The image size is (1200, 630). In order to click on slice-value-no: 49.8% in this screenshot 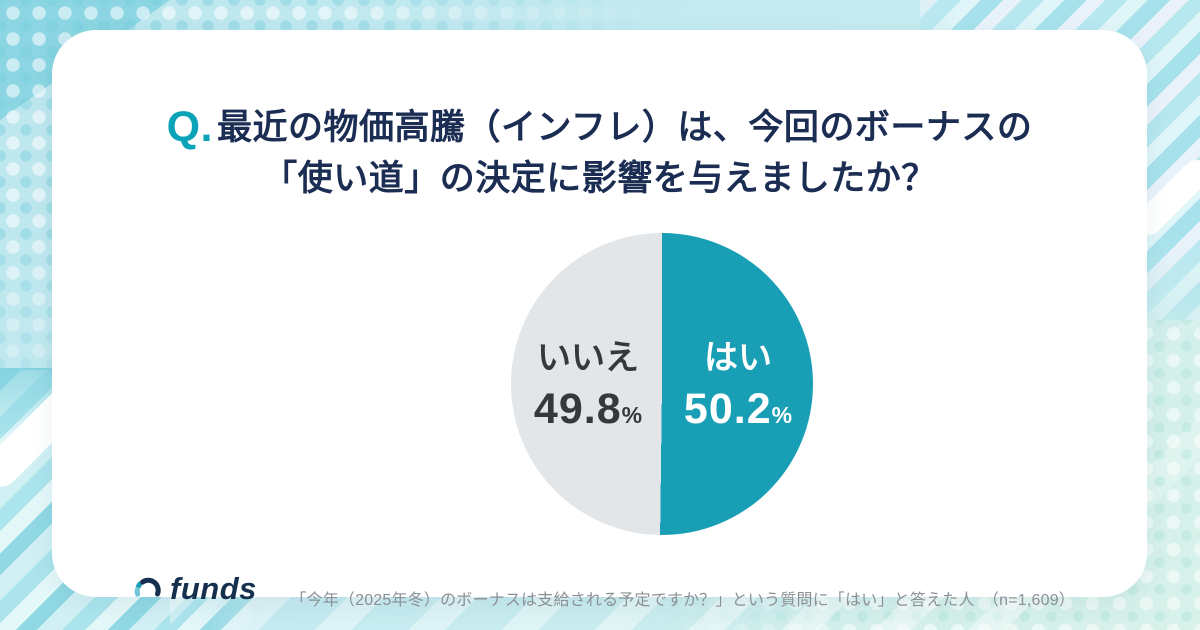, I will do `click(588, 409)`.